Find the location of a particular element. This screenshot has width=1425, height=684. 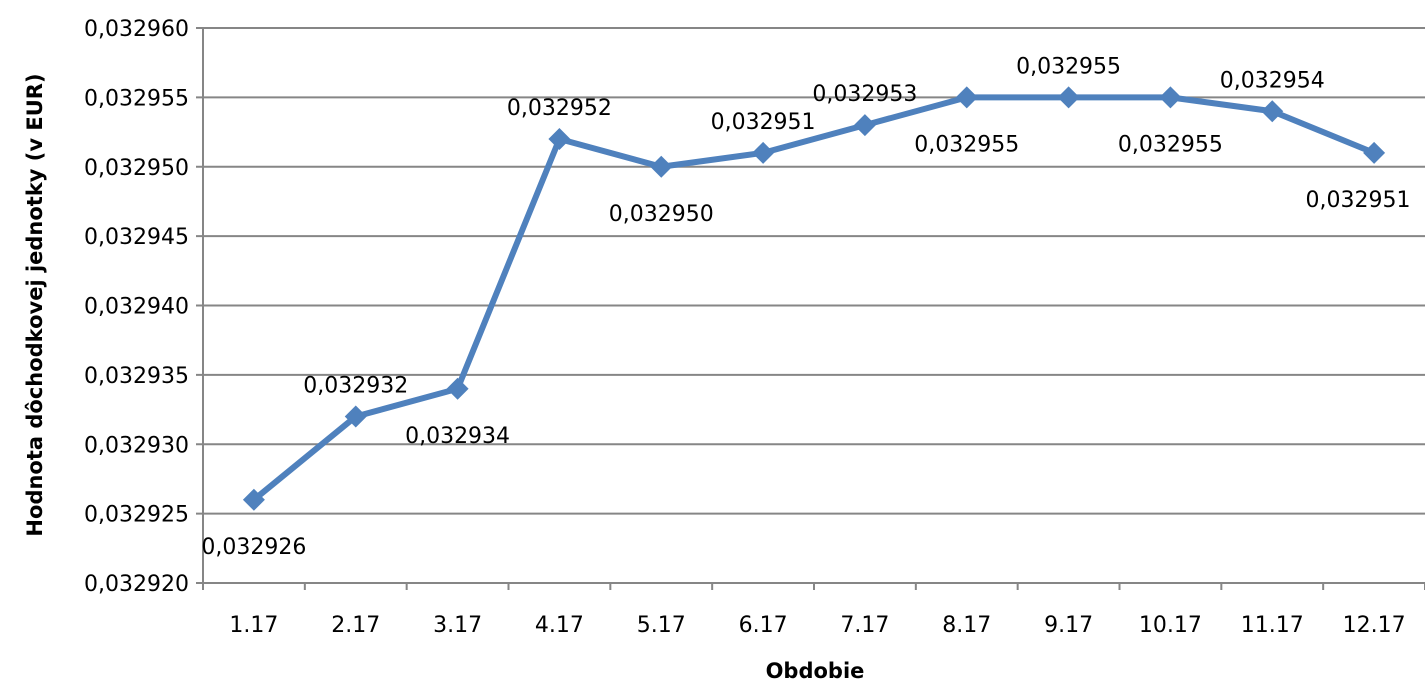

y-tick-label: 0,032960 is located at coordinates (136, 29).